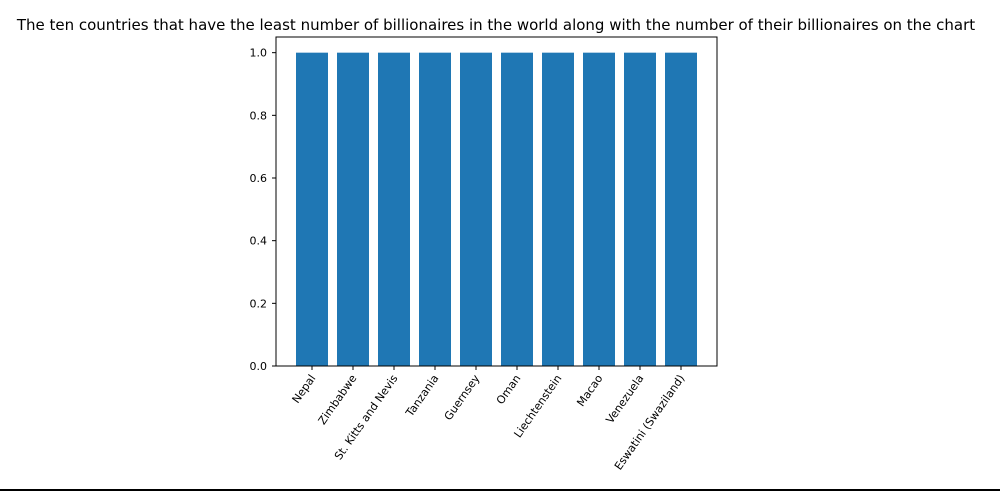 Image resolution: width=1000 pixels, height=491 pixels. I want to click on x-tick-label: Tanzania, so click(422, 396).